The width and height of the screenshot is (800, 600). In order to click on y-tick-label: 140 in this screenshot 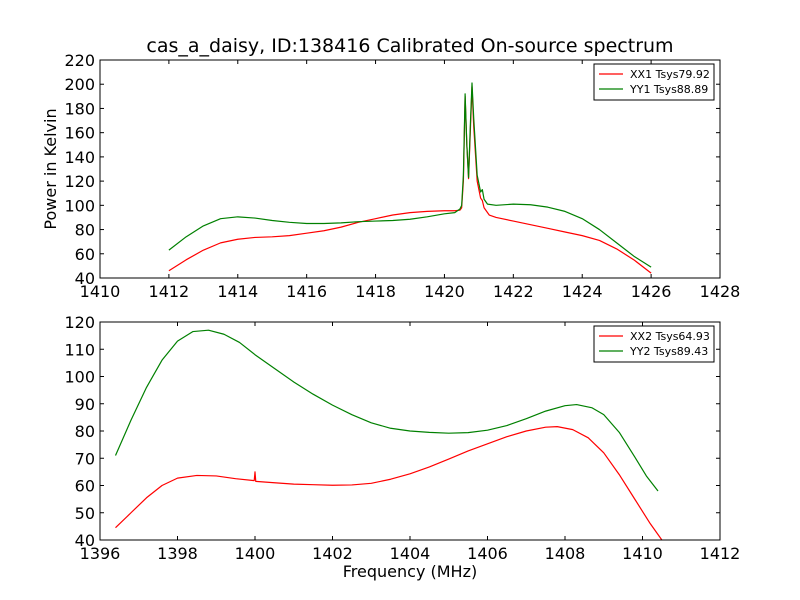, I will do `click(79, 157)`.